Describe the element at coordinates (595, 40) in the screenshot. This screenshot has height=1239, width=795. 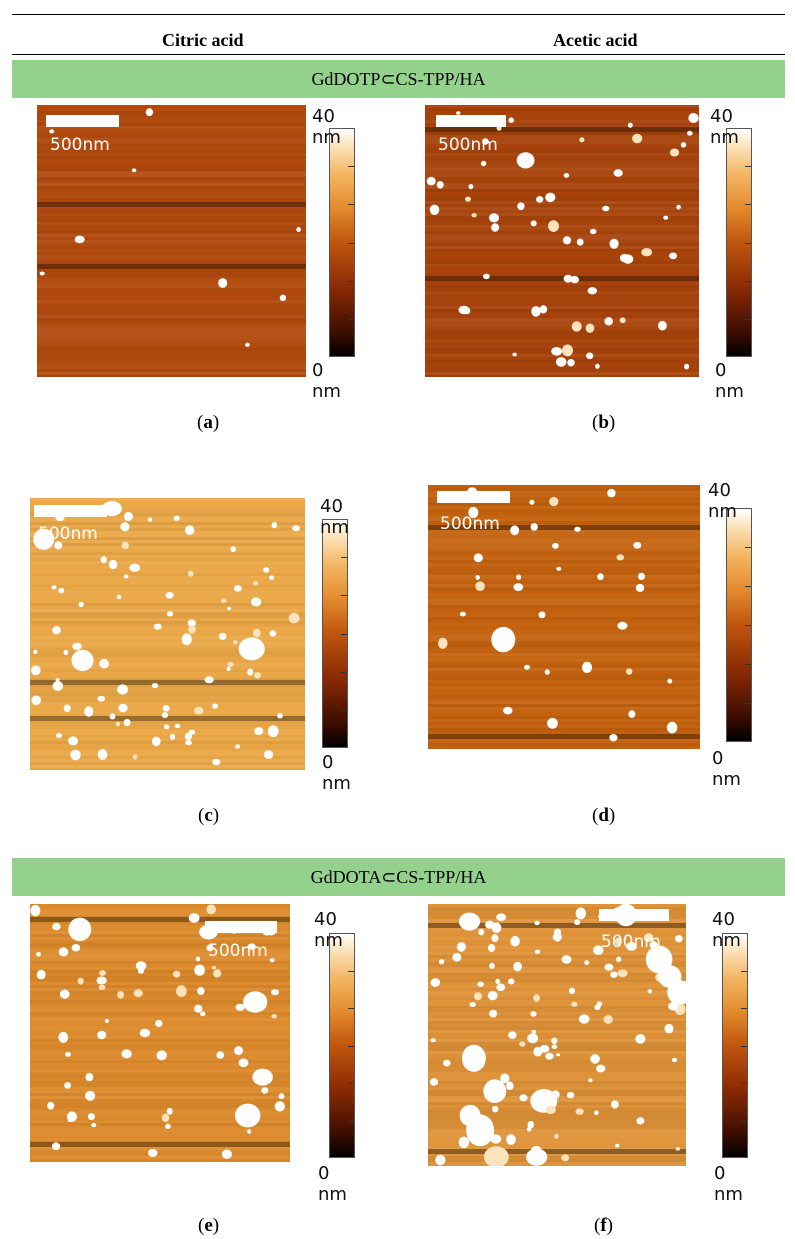
I see `column-header-acetic: Acetic acid` at that location.